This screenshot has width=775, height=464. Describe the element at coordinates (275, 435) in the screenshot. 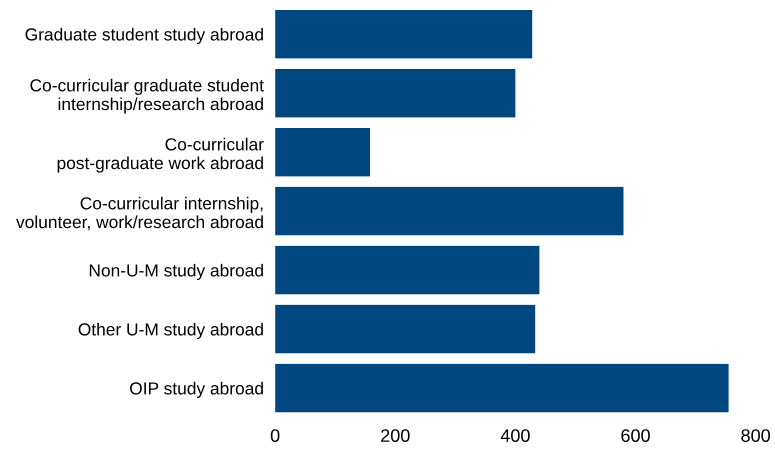

I see `x-tick-label: 0` at that location.